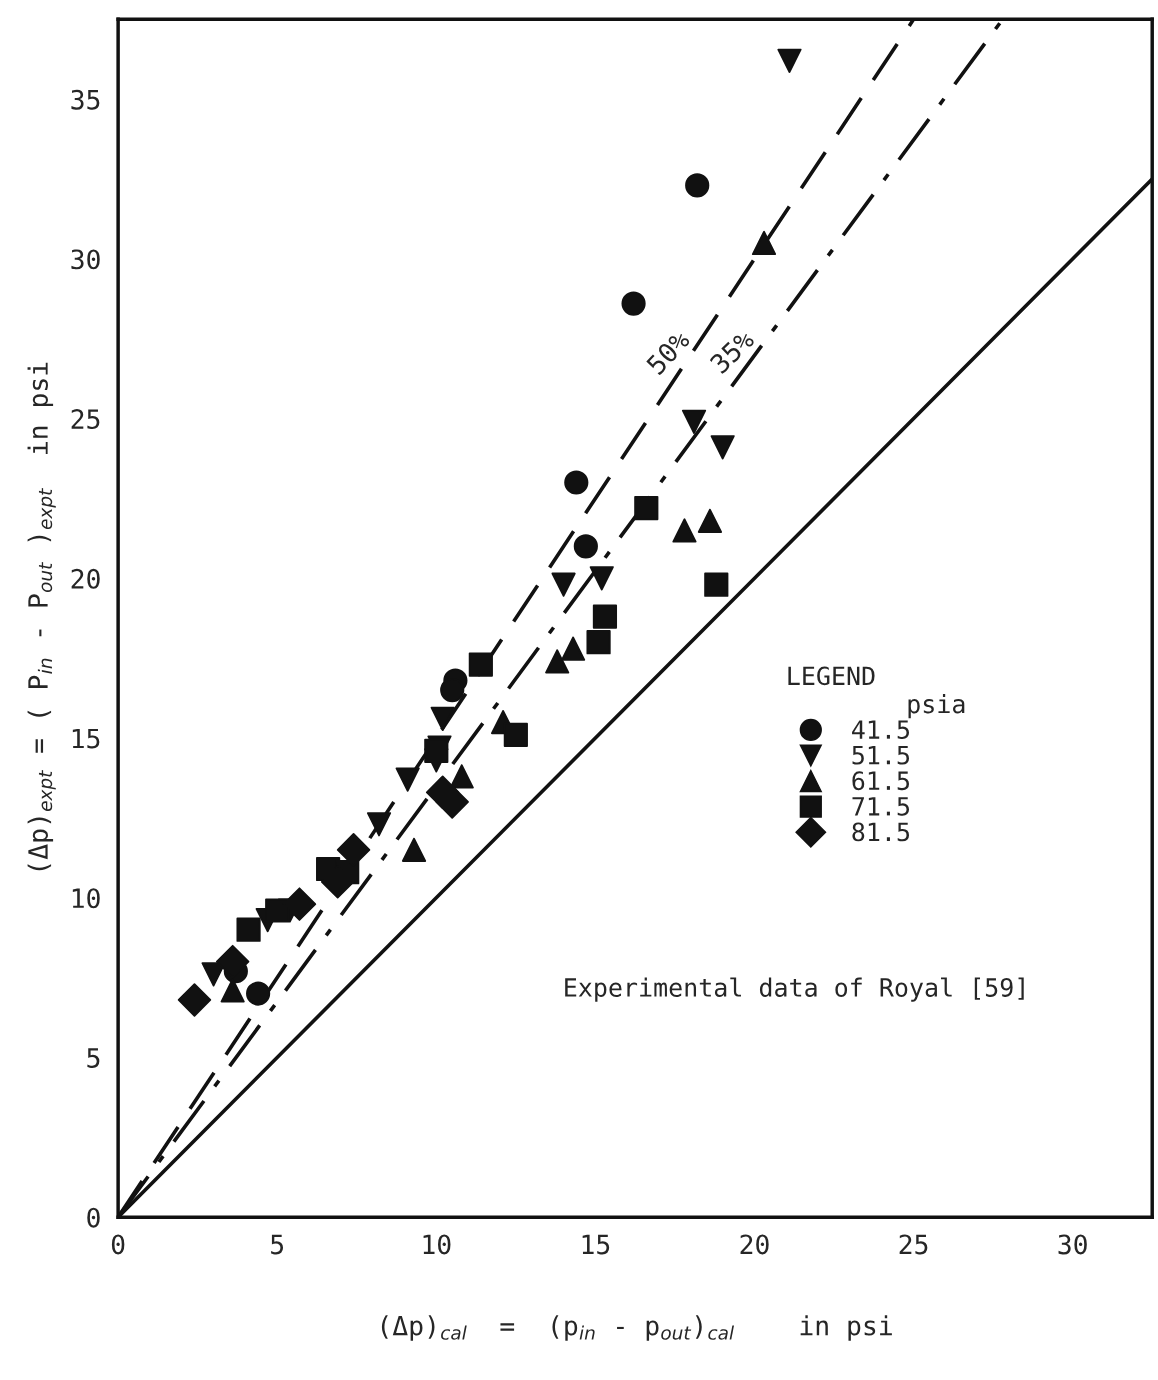  Describe the element at coordinates (1072, 1244) in the screenshot. I see `x-tick-label: 30` at that location.